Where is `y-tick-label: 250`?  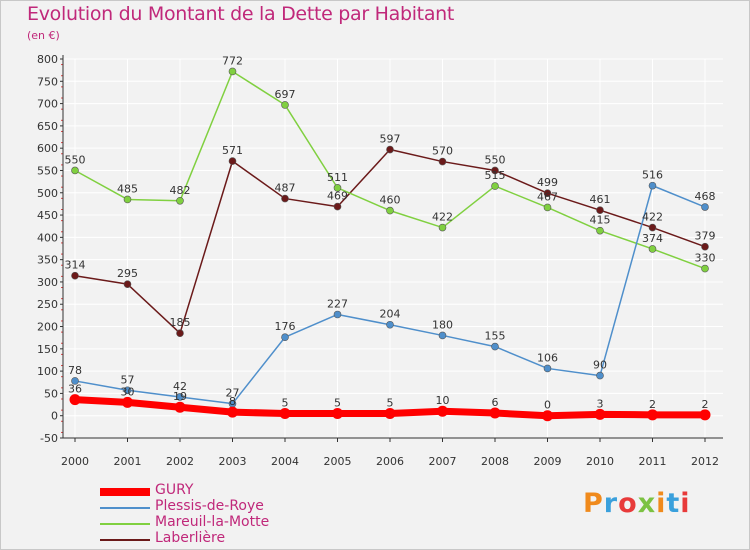 y-tick-label: 250 is located at coordinates (47, 304).